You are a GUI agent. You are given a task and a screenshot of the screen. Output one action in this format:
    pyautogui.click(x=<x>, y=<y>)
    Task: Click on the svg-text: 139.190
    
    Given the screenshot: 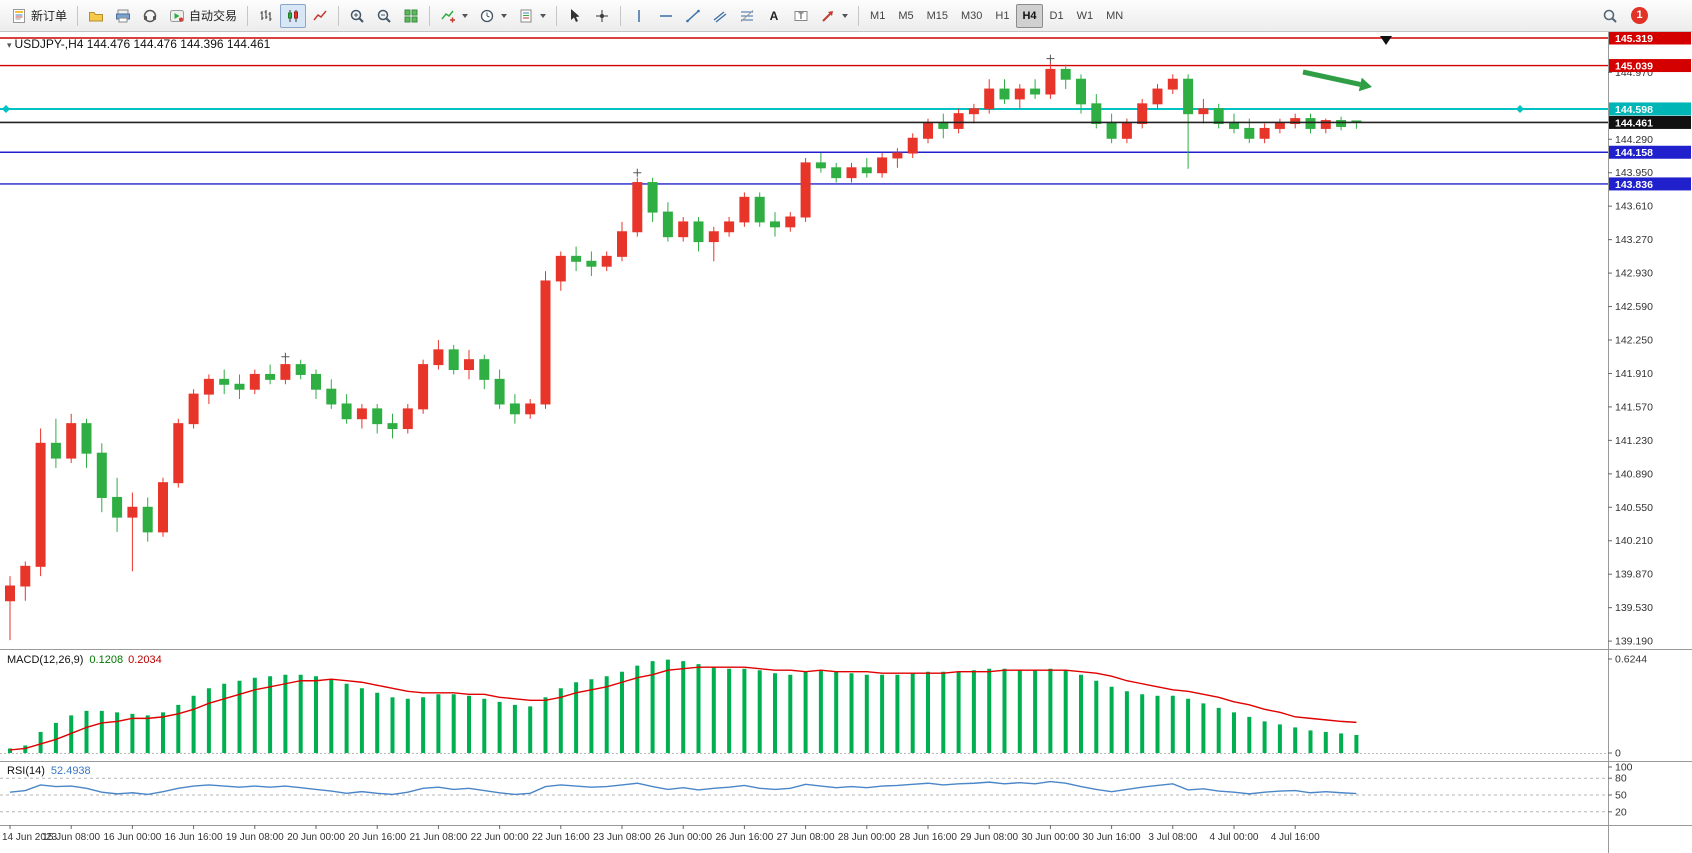 What is the action you would take?
    pyautogui.click(x=1634, y=642)
    